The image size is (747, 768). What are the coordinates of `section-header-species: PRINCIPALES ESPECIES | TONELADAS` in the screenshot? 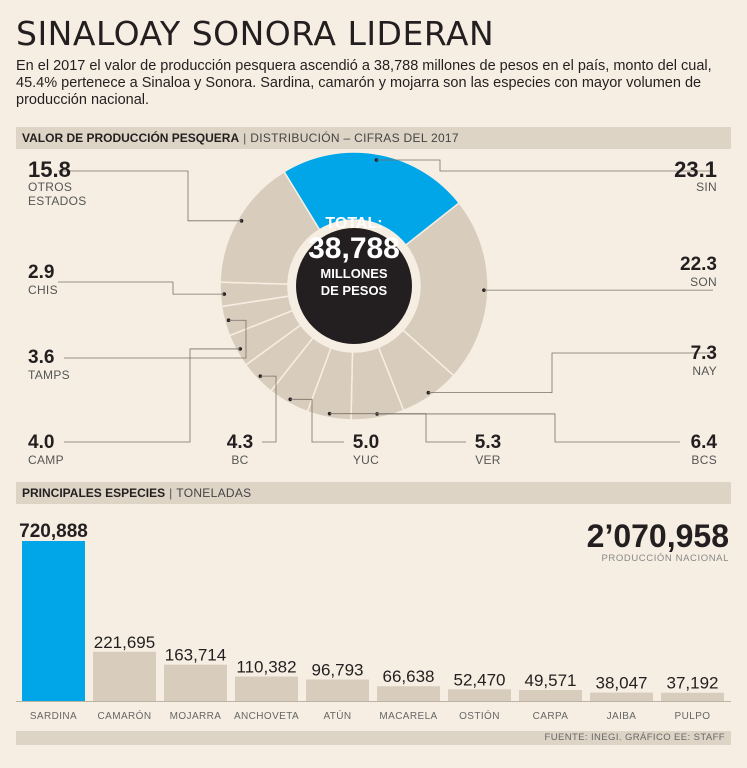 It's located at (373, 493).